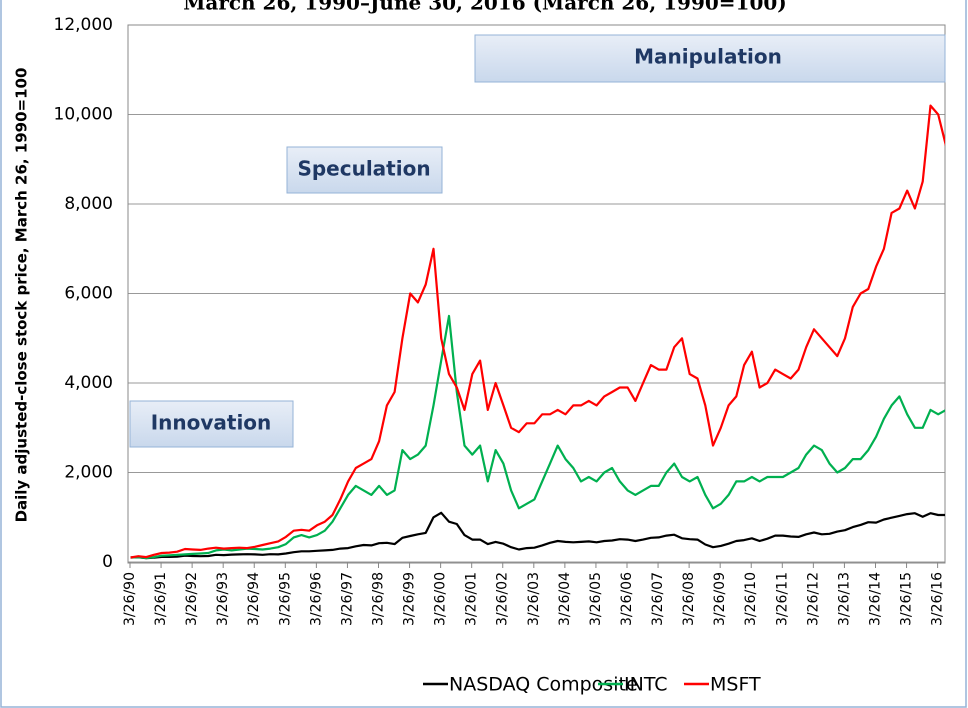 The width and height of the screenshot is (968, 708). I want to click on x-tick-label: 3/26/04, so click(565, 599).